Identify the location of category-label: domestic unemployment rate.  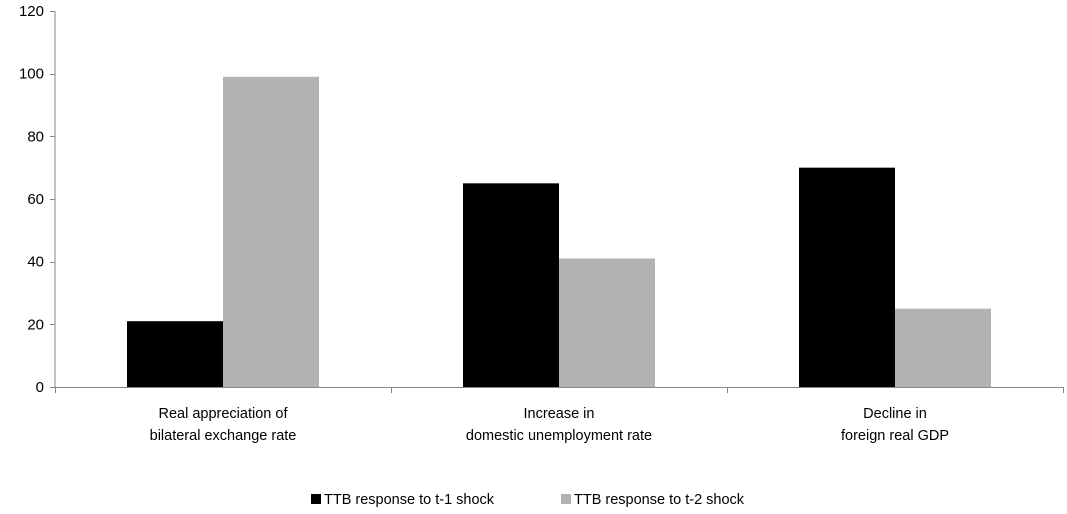
(559, 436).